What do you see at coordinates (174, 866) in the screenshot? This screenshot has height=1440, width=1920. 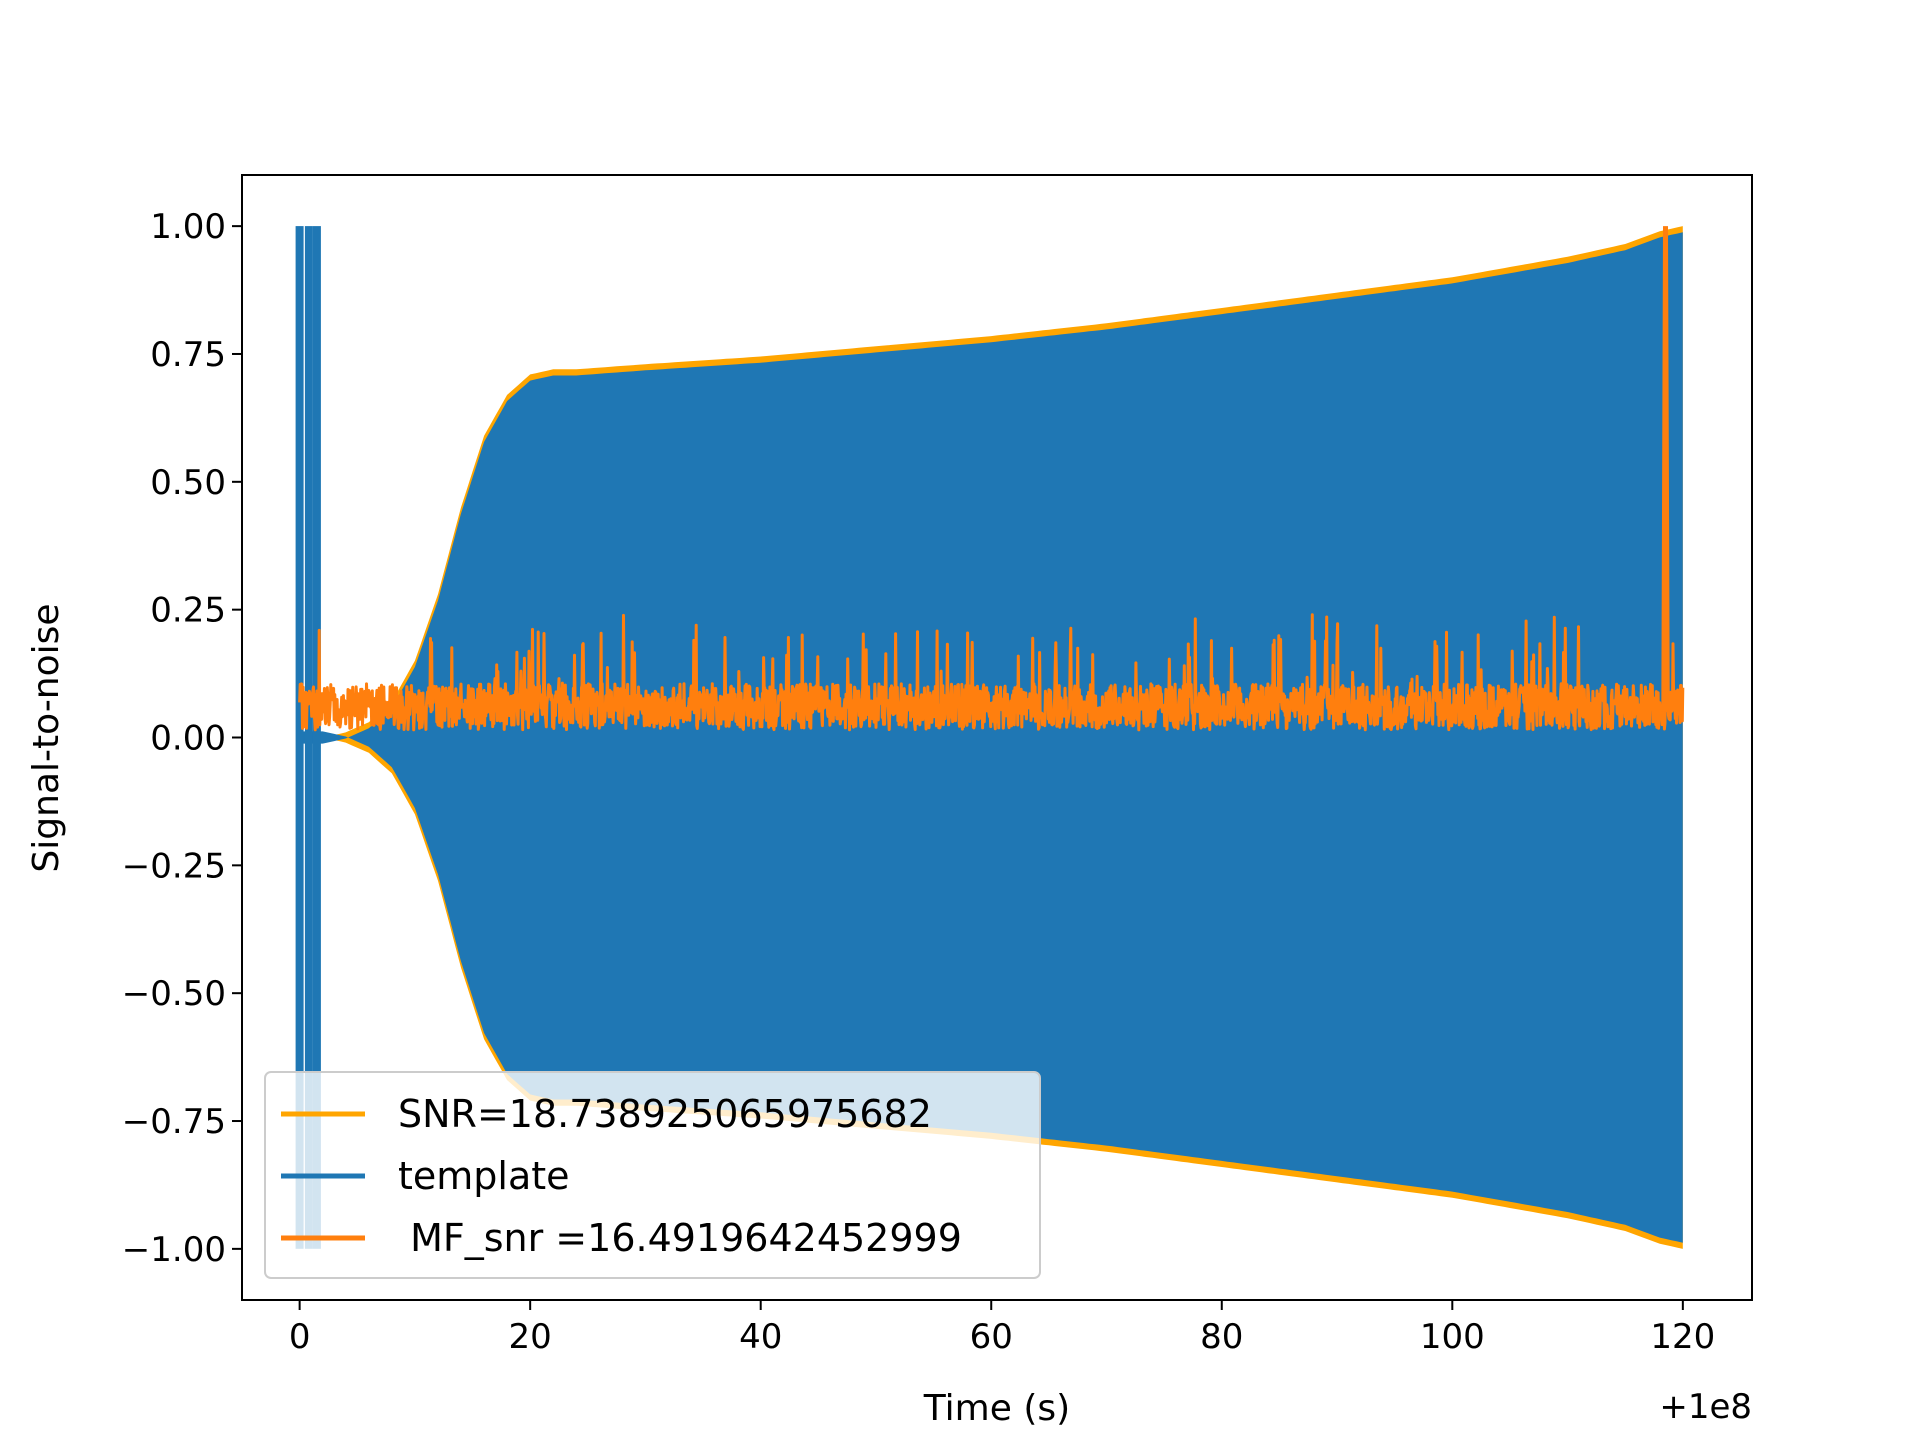 I see `y-tick-label: −0.25` at bounding box center [174, 866].